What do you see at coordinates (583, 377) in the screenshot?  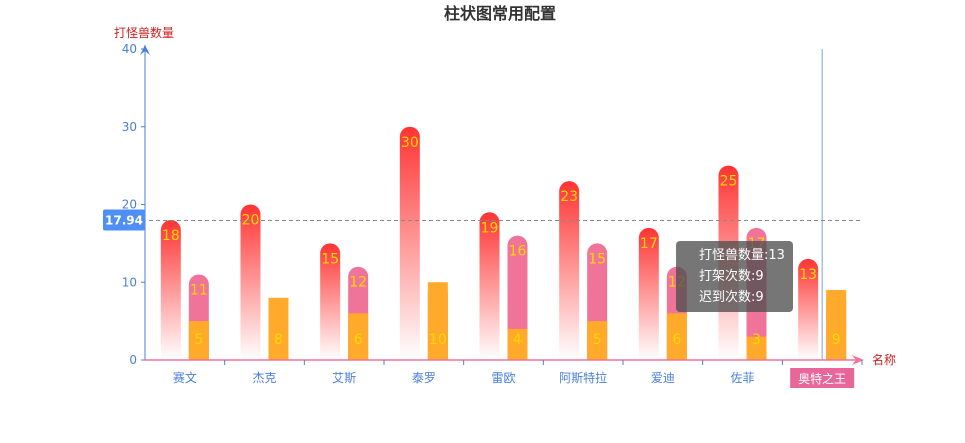 I see `x-tick-label: 阿斯特拉` at bounding box center [583, 377].